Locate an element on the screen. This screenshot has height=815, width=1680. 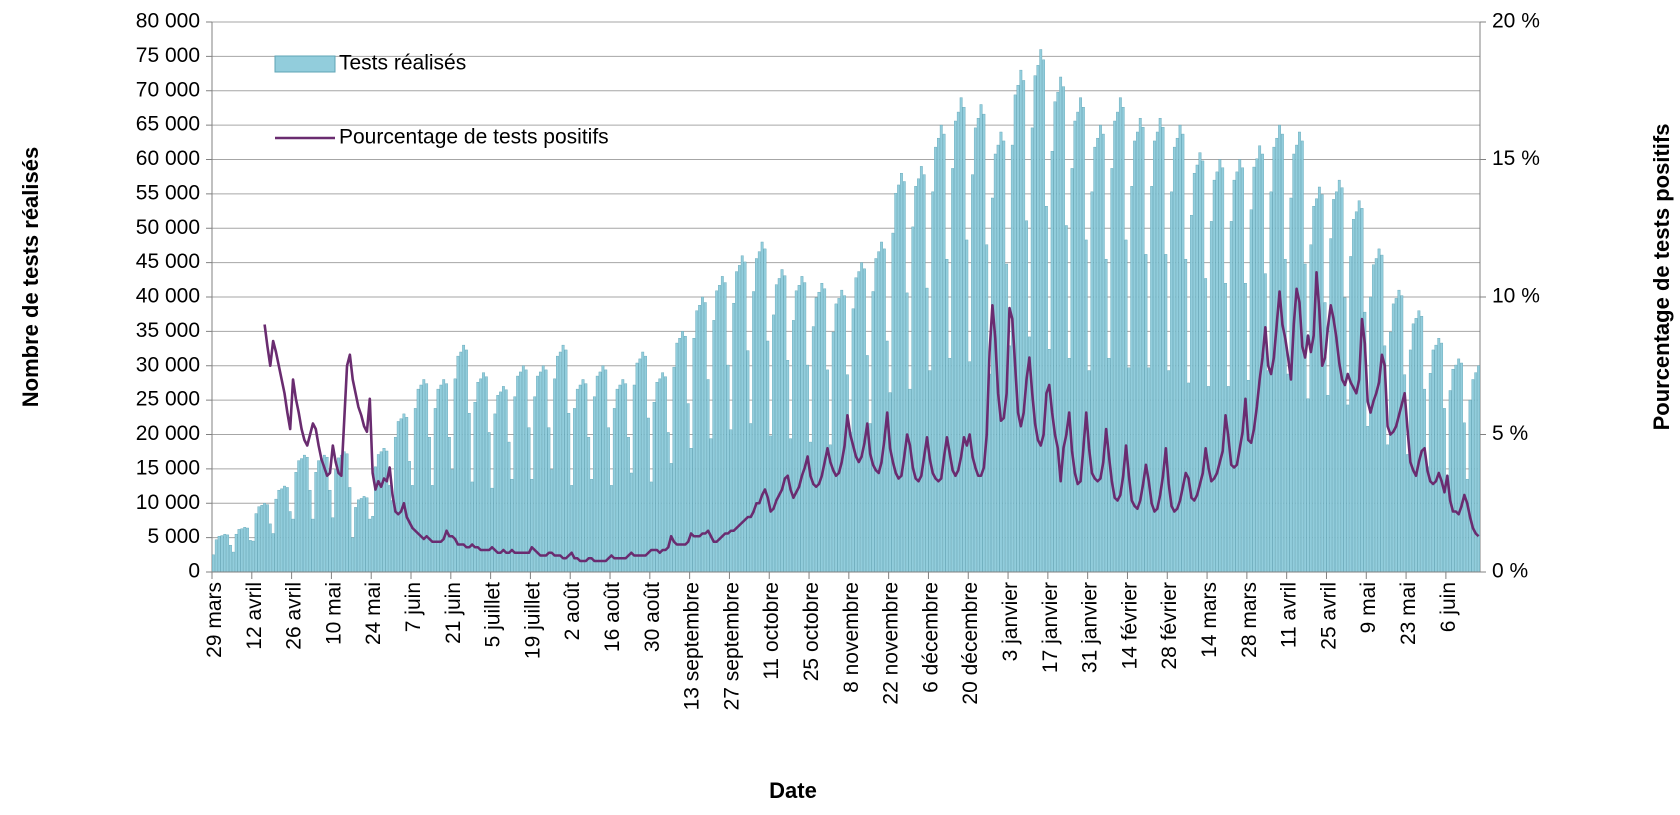
x-tick-label: 19 juillet is located at coordinates (532, 620).